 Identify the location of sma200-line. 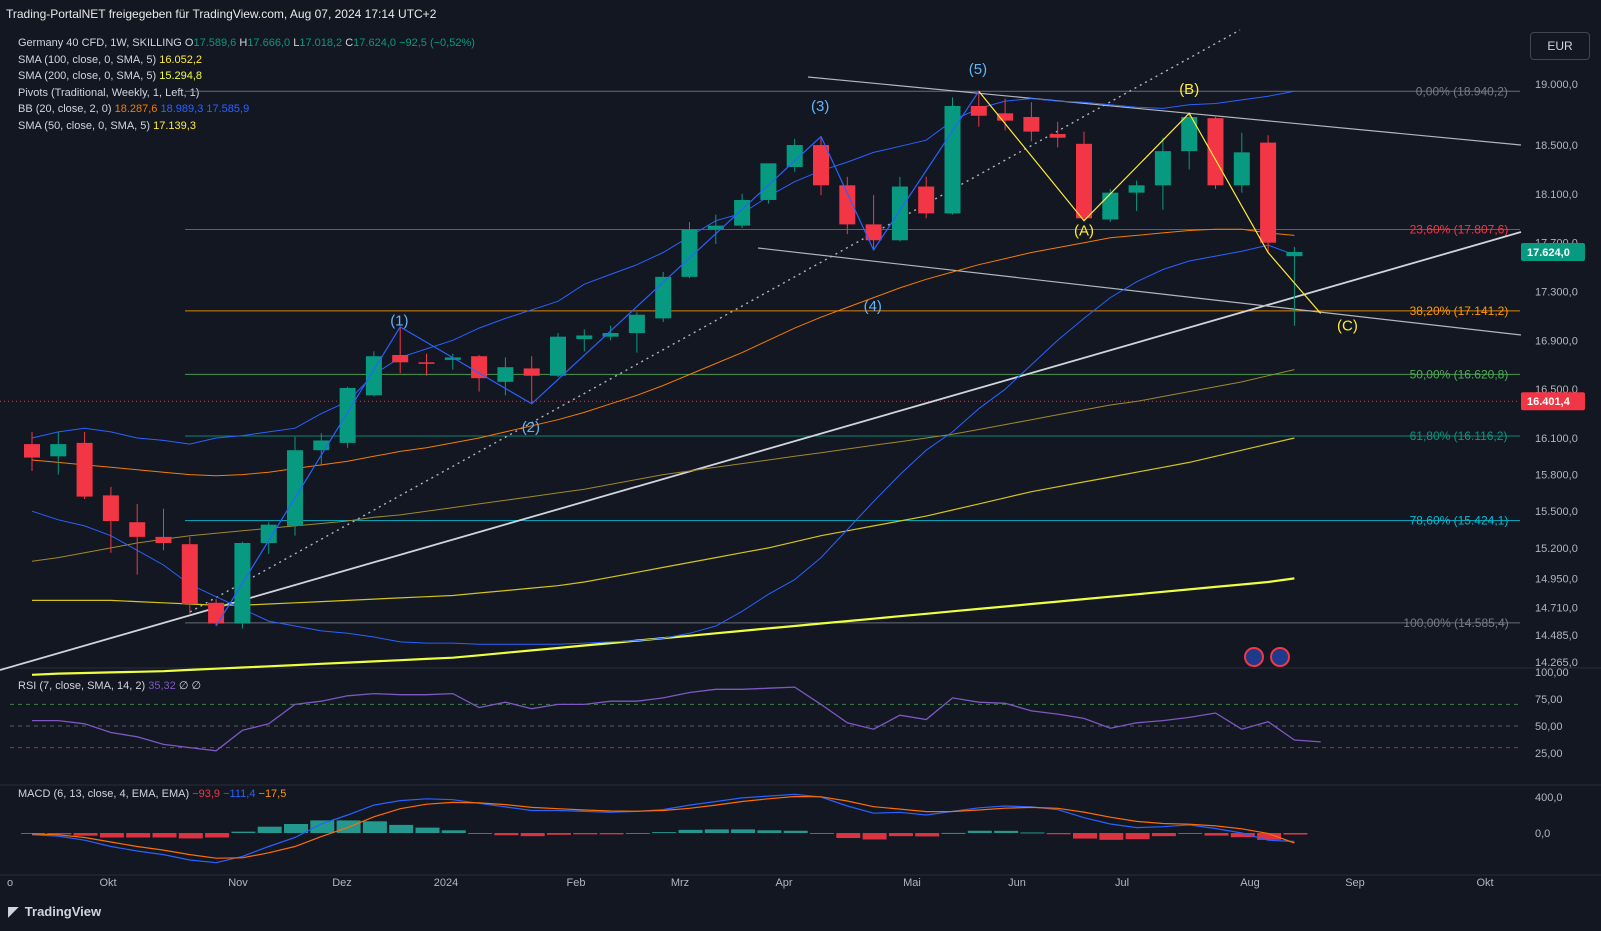
(663, 521).